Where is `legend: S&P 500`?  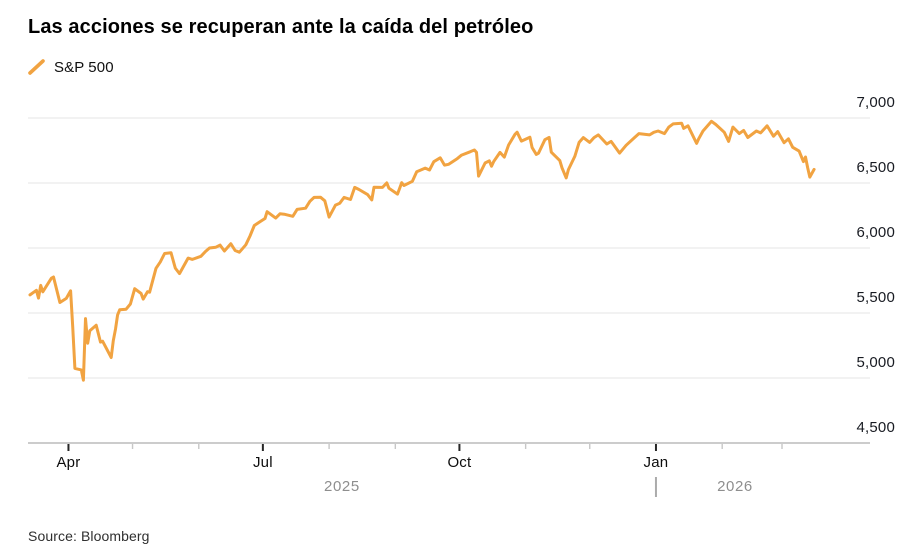
legend: S&P 500 is located at coordinates (70, 67).